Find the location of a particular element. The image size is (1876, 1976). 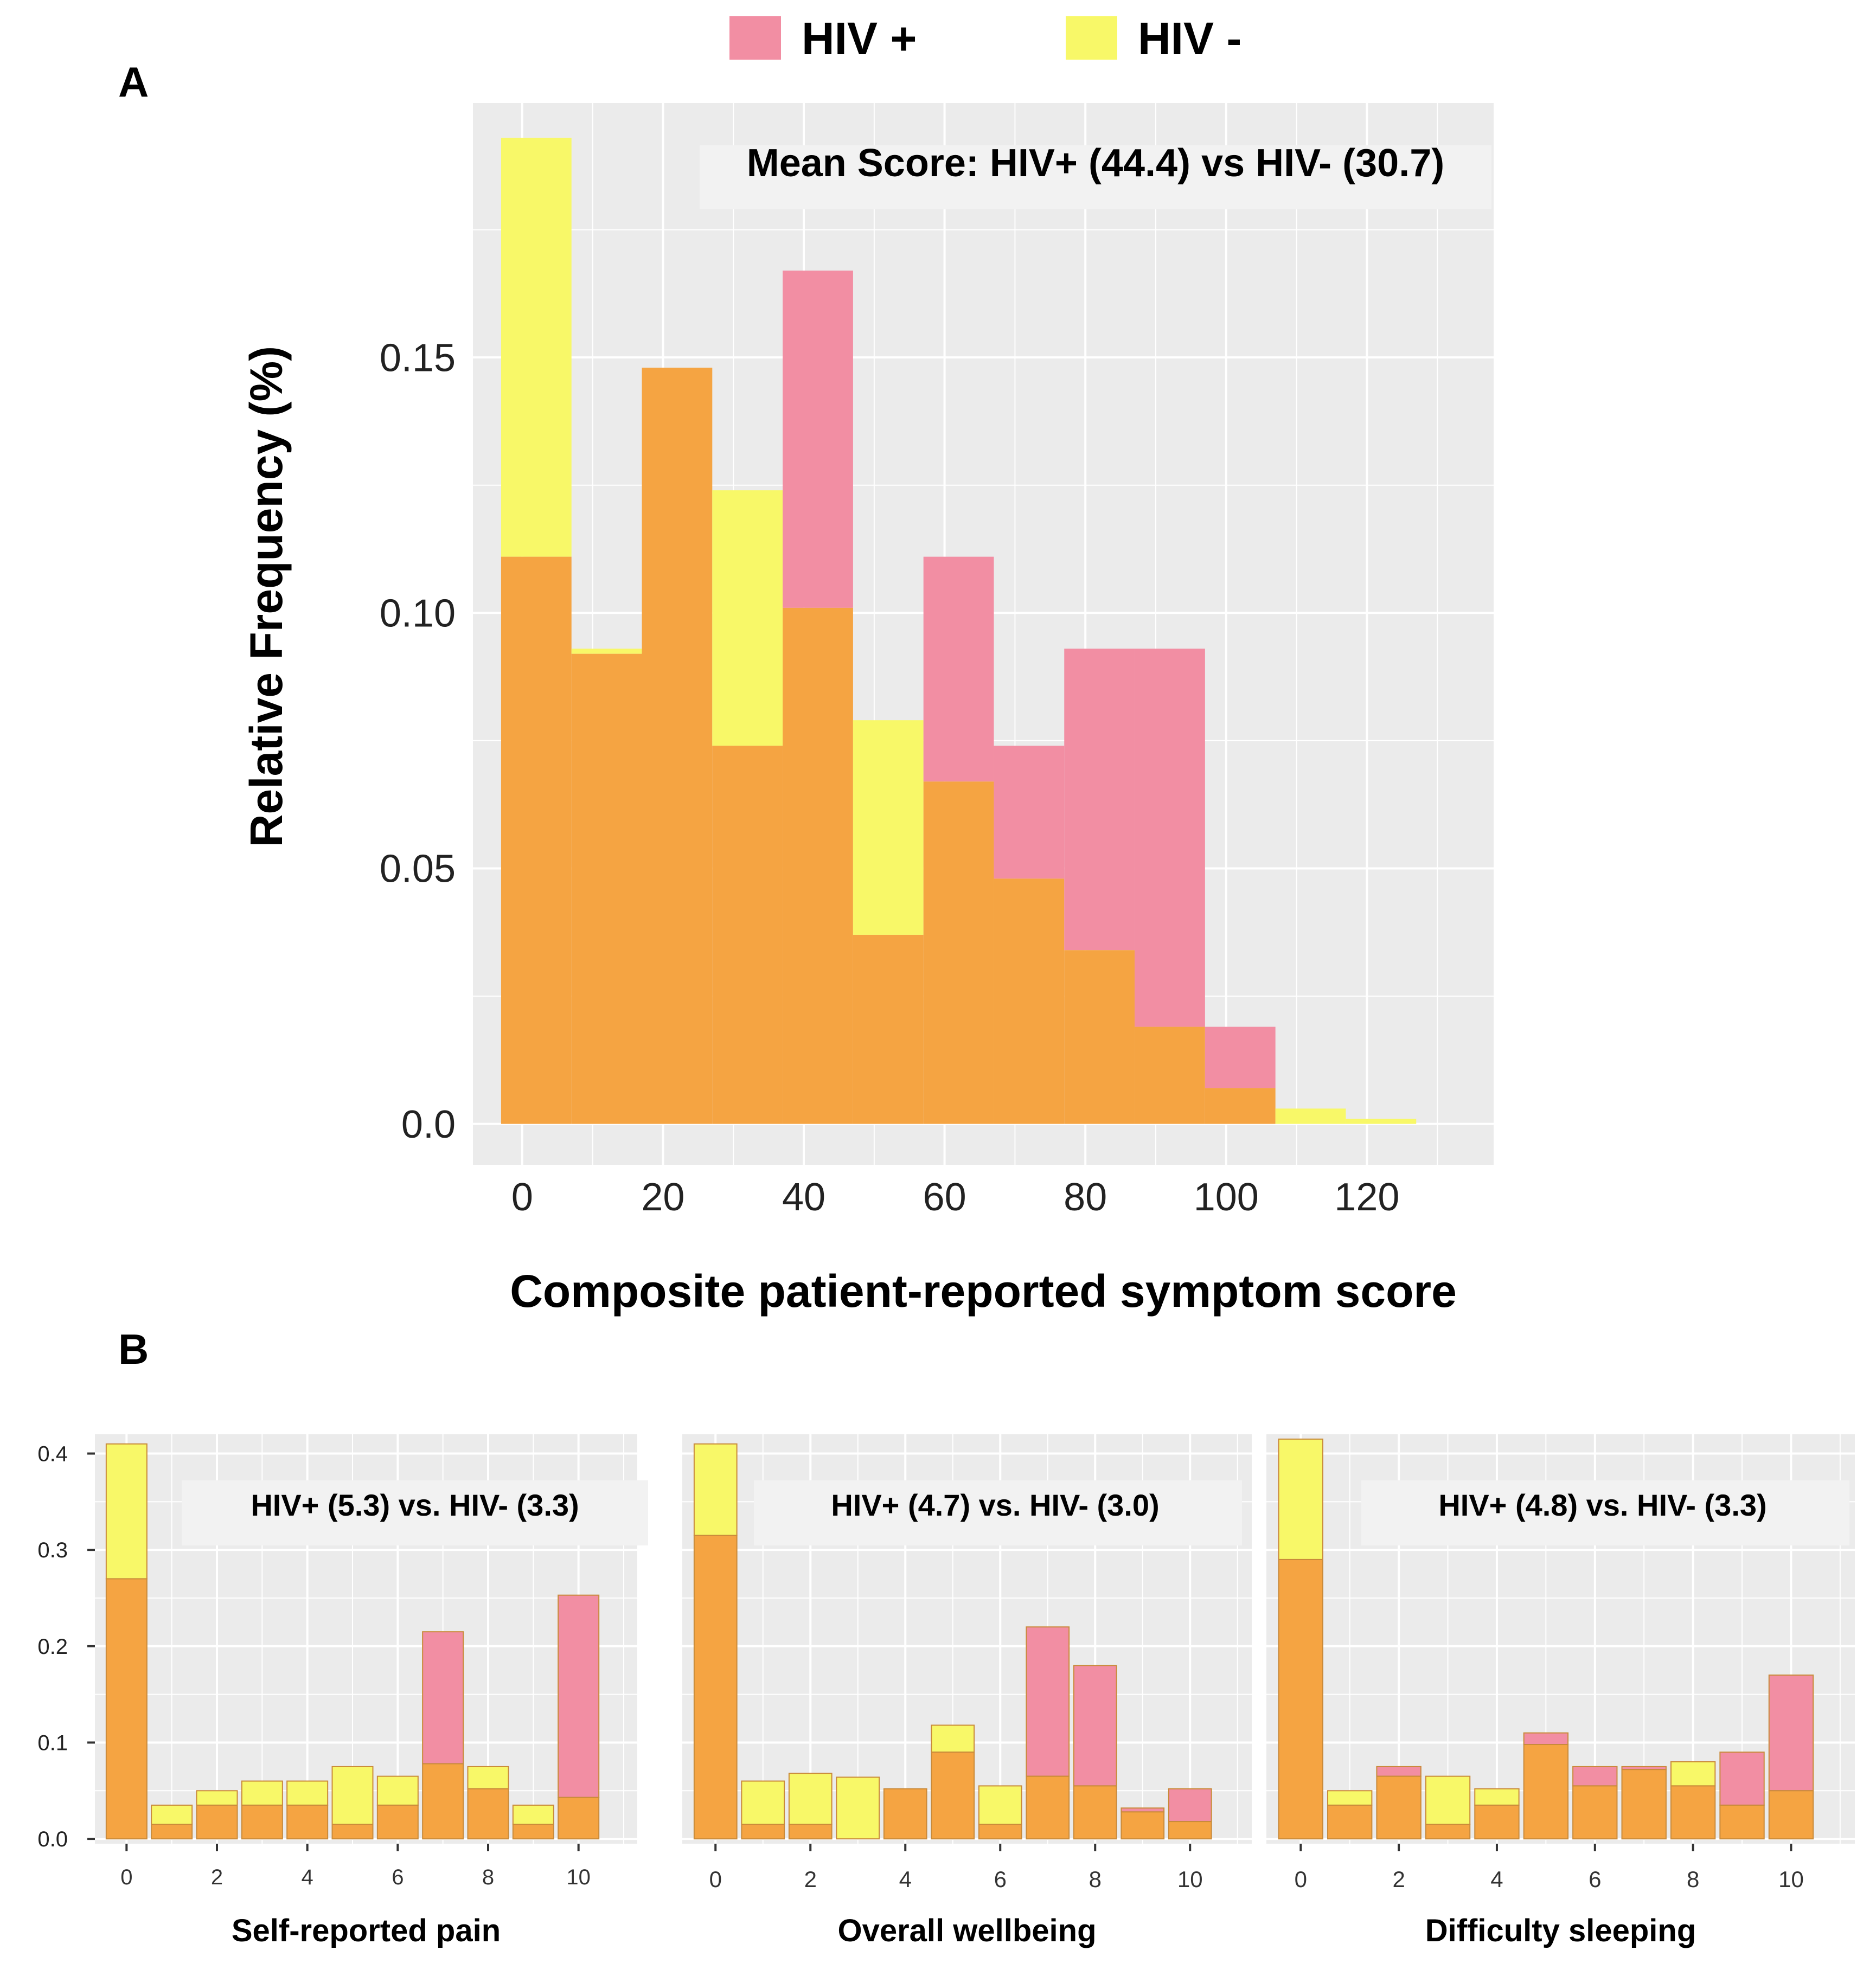

annotation: HIV+ (4.8) vs. HIV- (3.3) is located at coordinates (1602, 1505).